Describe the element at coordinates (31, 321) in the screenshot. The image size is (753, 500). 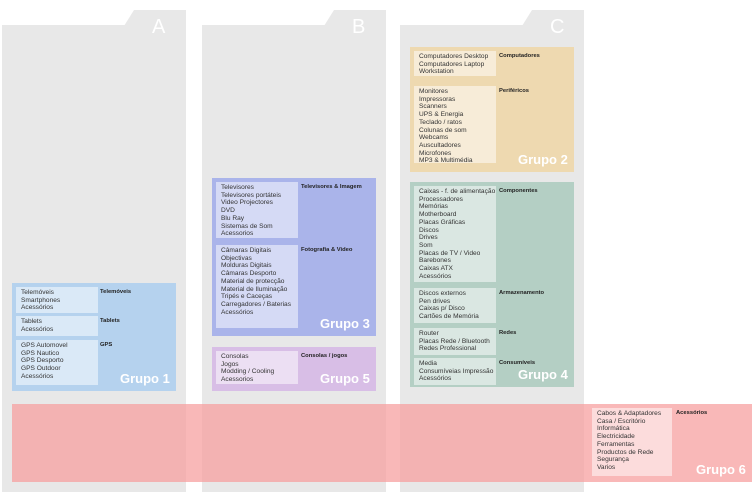
I see `list-item: Tablets` at that location.